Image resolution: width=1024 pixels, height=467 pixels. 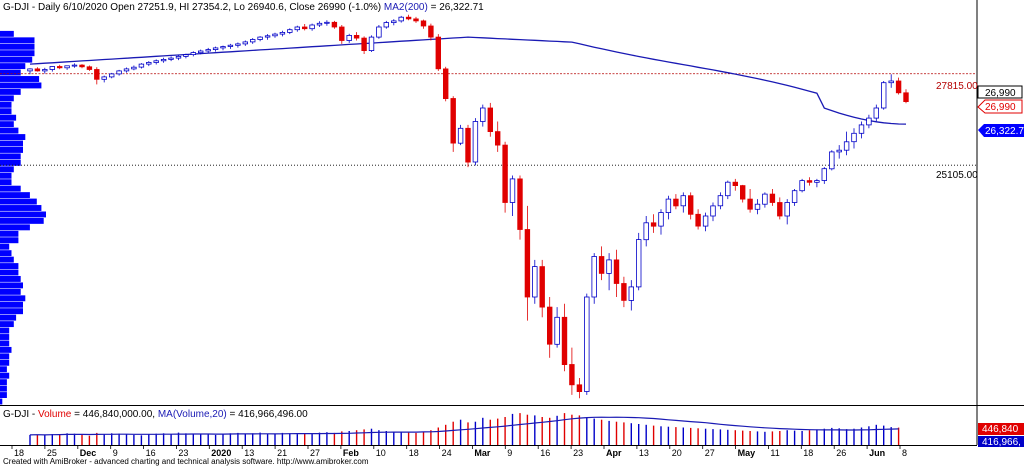 What do you see at coordinates (957, 86) in the screenshot?
I see `level-high-label: 27815.00` at bounding box center [957, 86].